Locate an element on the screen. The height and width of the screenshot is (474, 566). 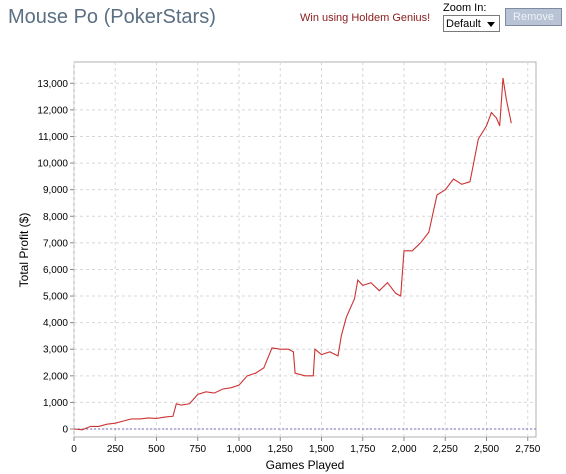
y-tick-label: 9,000 is located at coordinates (55, 190).